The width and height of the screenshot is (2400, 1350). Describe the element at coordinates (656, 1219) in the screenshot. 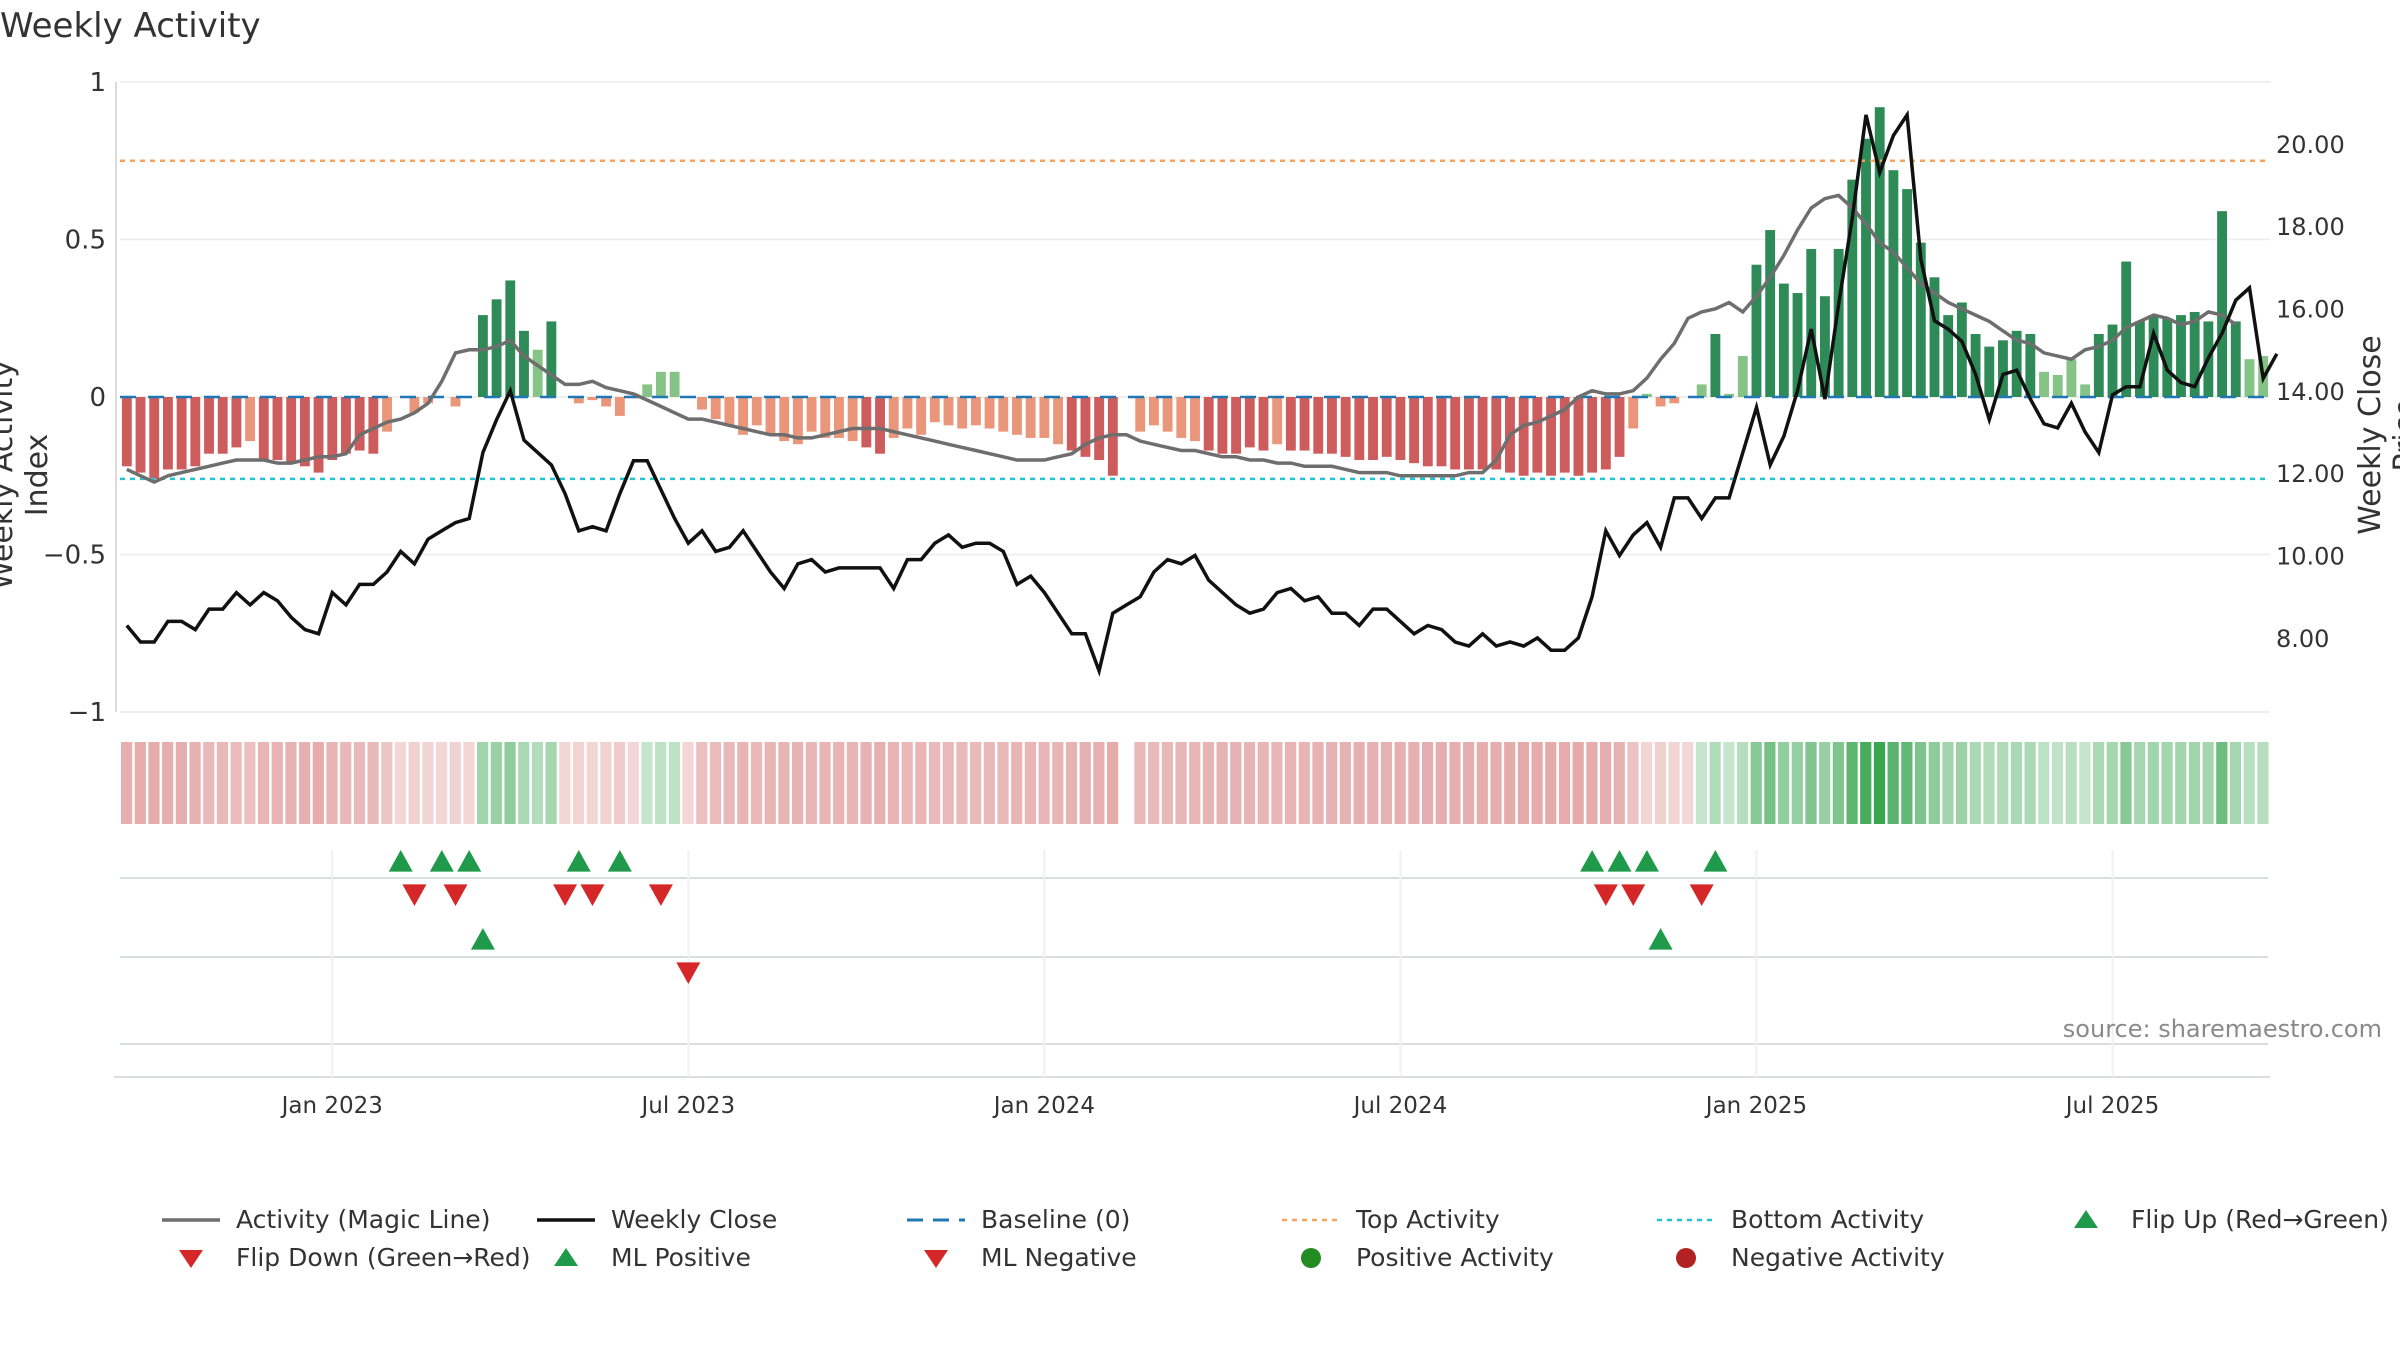

I see `legend-item: Weekly Close` at that location.